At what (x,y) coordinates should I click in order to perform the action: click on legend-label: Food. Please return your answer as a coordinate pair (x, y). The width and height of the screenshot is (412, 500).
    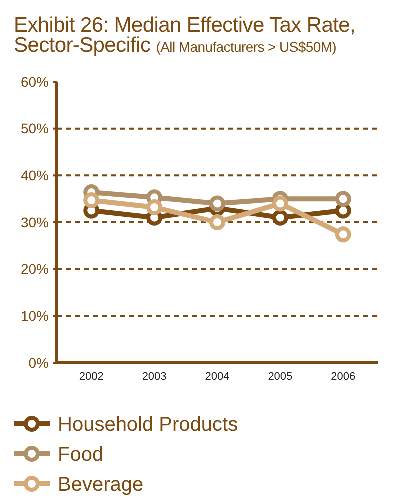
    Looking at the image, I should click on (81, 455).